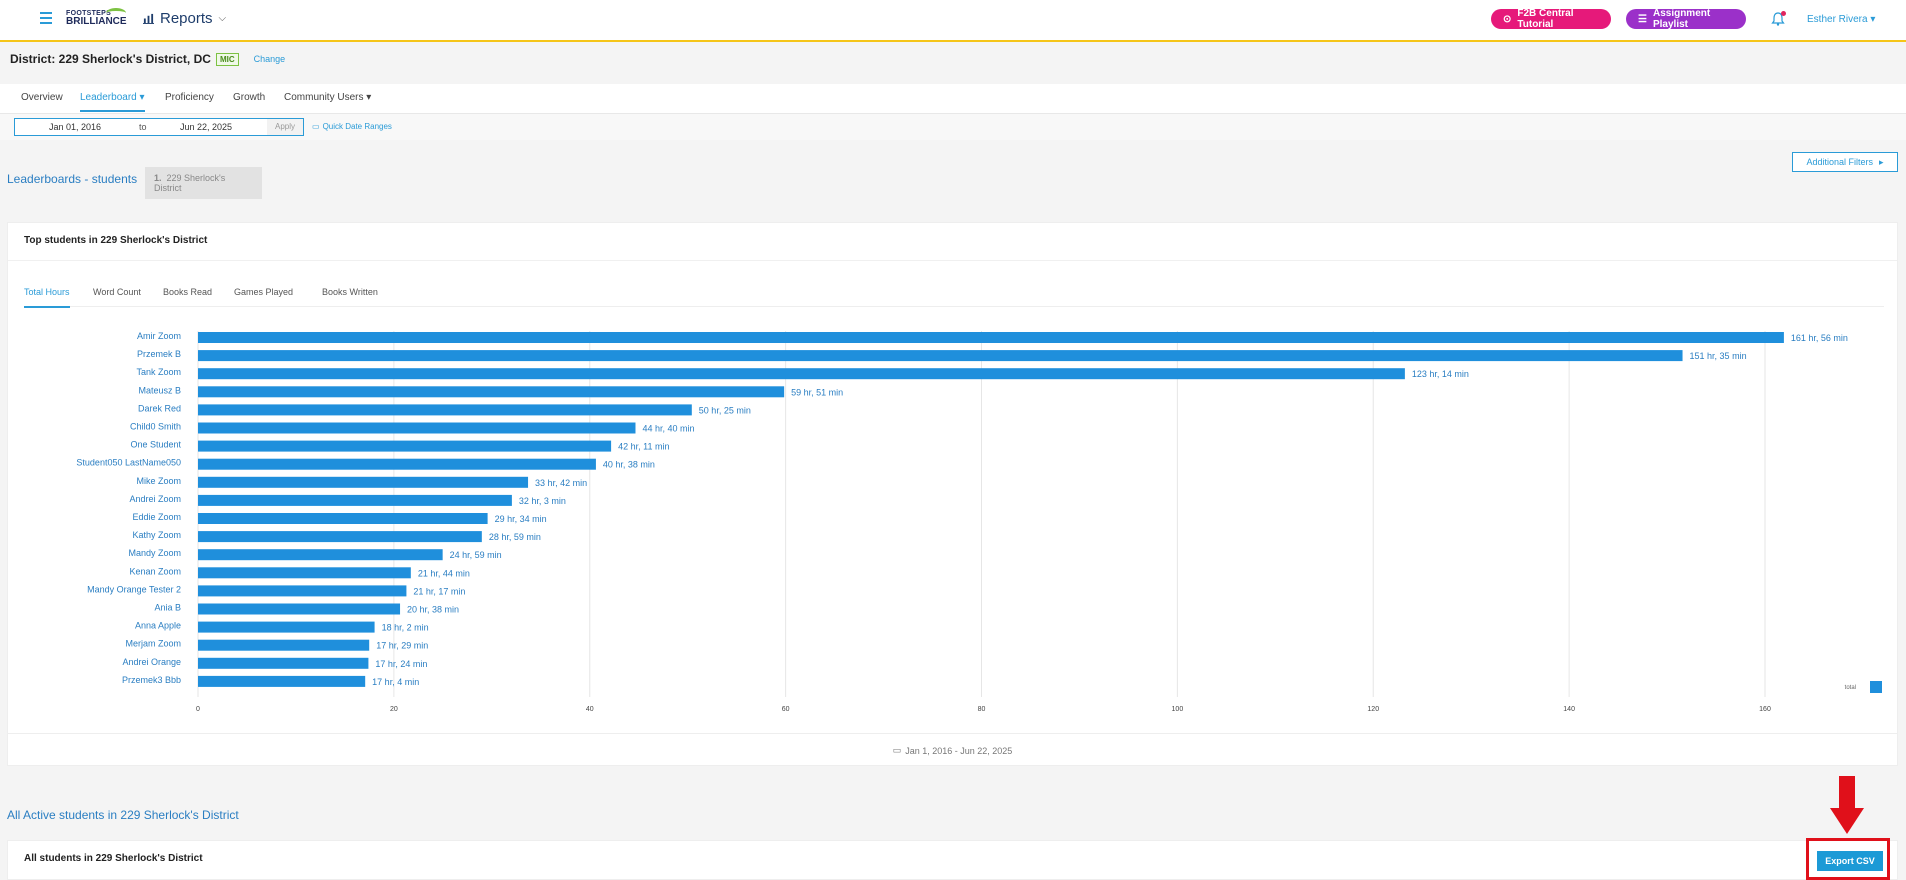 The image size is (1906, 880). What do you see at coordinates (264, 292) in the screenshot?
I see `tab-games-played: Games Played` at bounding box center [264, 292].